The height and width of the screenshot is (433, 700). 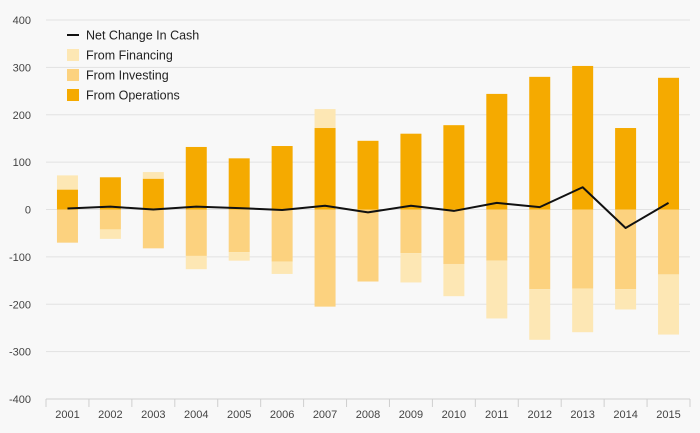 I want to click on legend-swatch-operations, so click(x=73, y=95).